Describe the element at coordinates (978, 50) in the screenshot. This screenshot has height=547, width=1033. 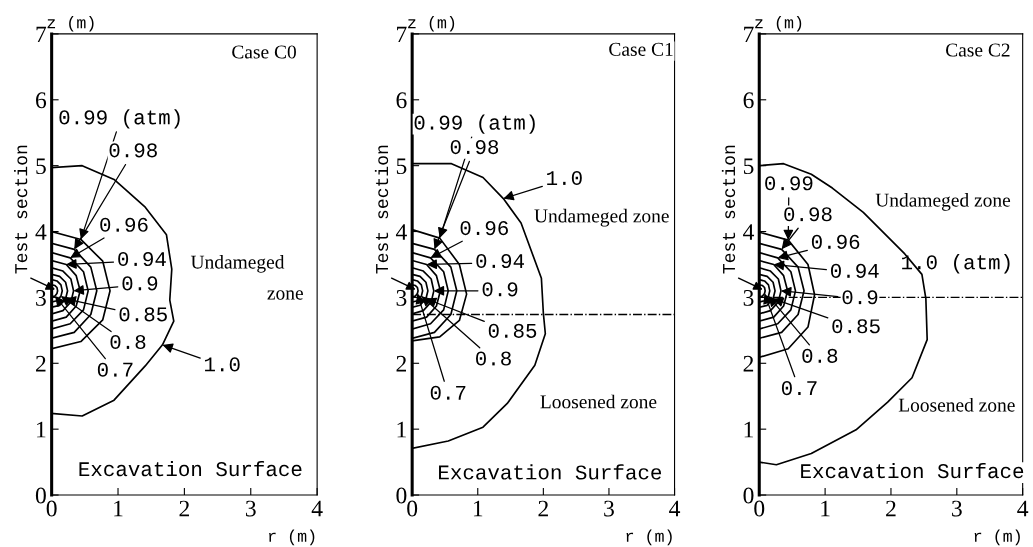
I see `annotation: Case C2` at that location.